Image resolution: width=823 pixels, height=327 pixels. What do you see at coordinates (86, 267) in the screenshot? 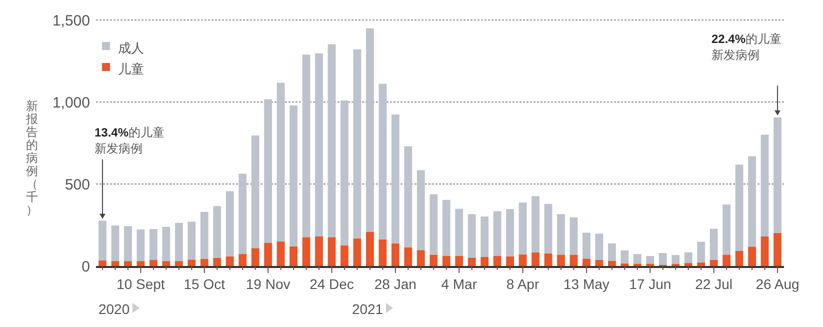
I see `y-tick-label: 0` at bounding box center [86, 267].